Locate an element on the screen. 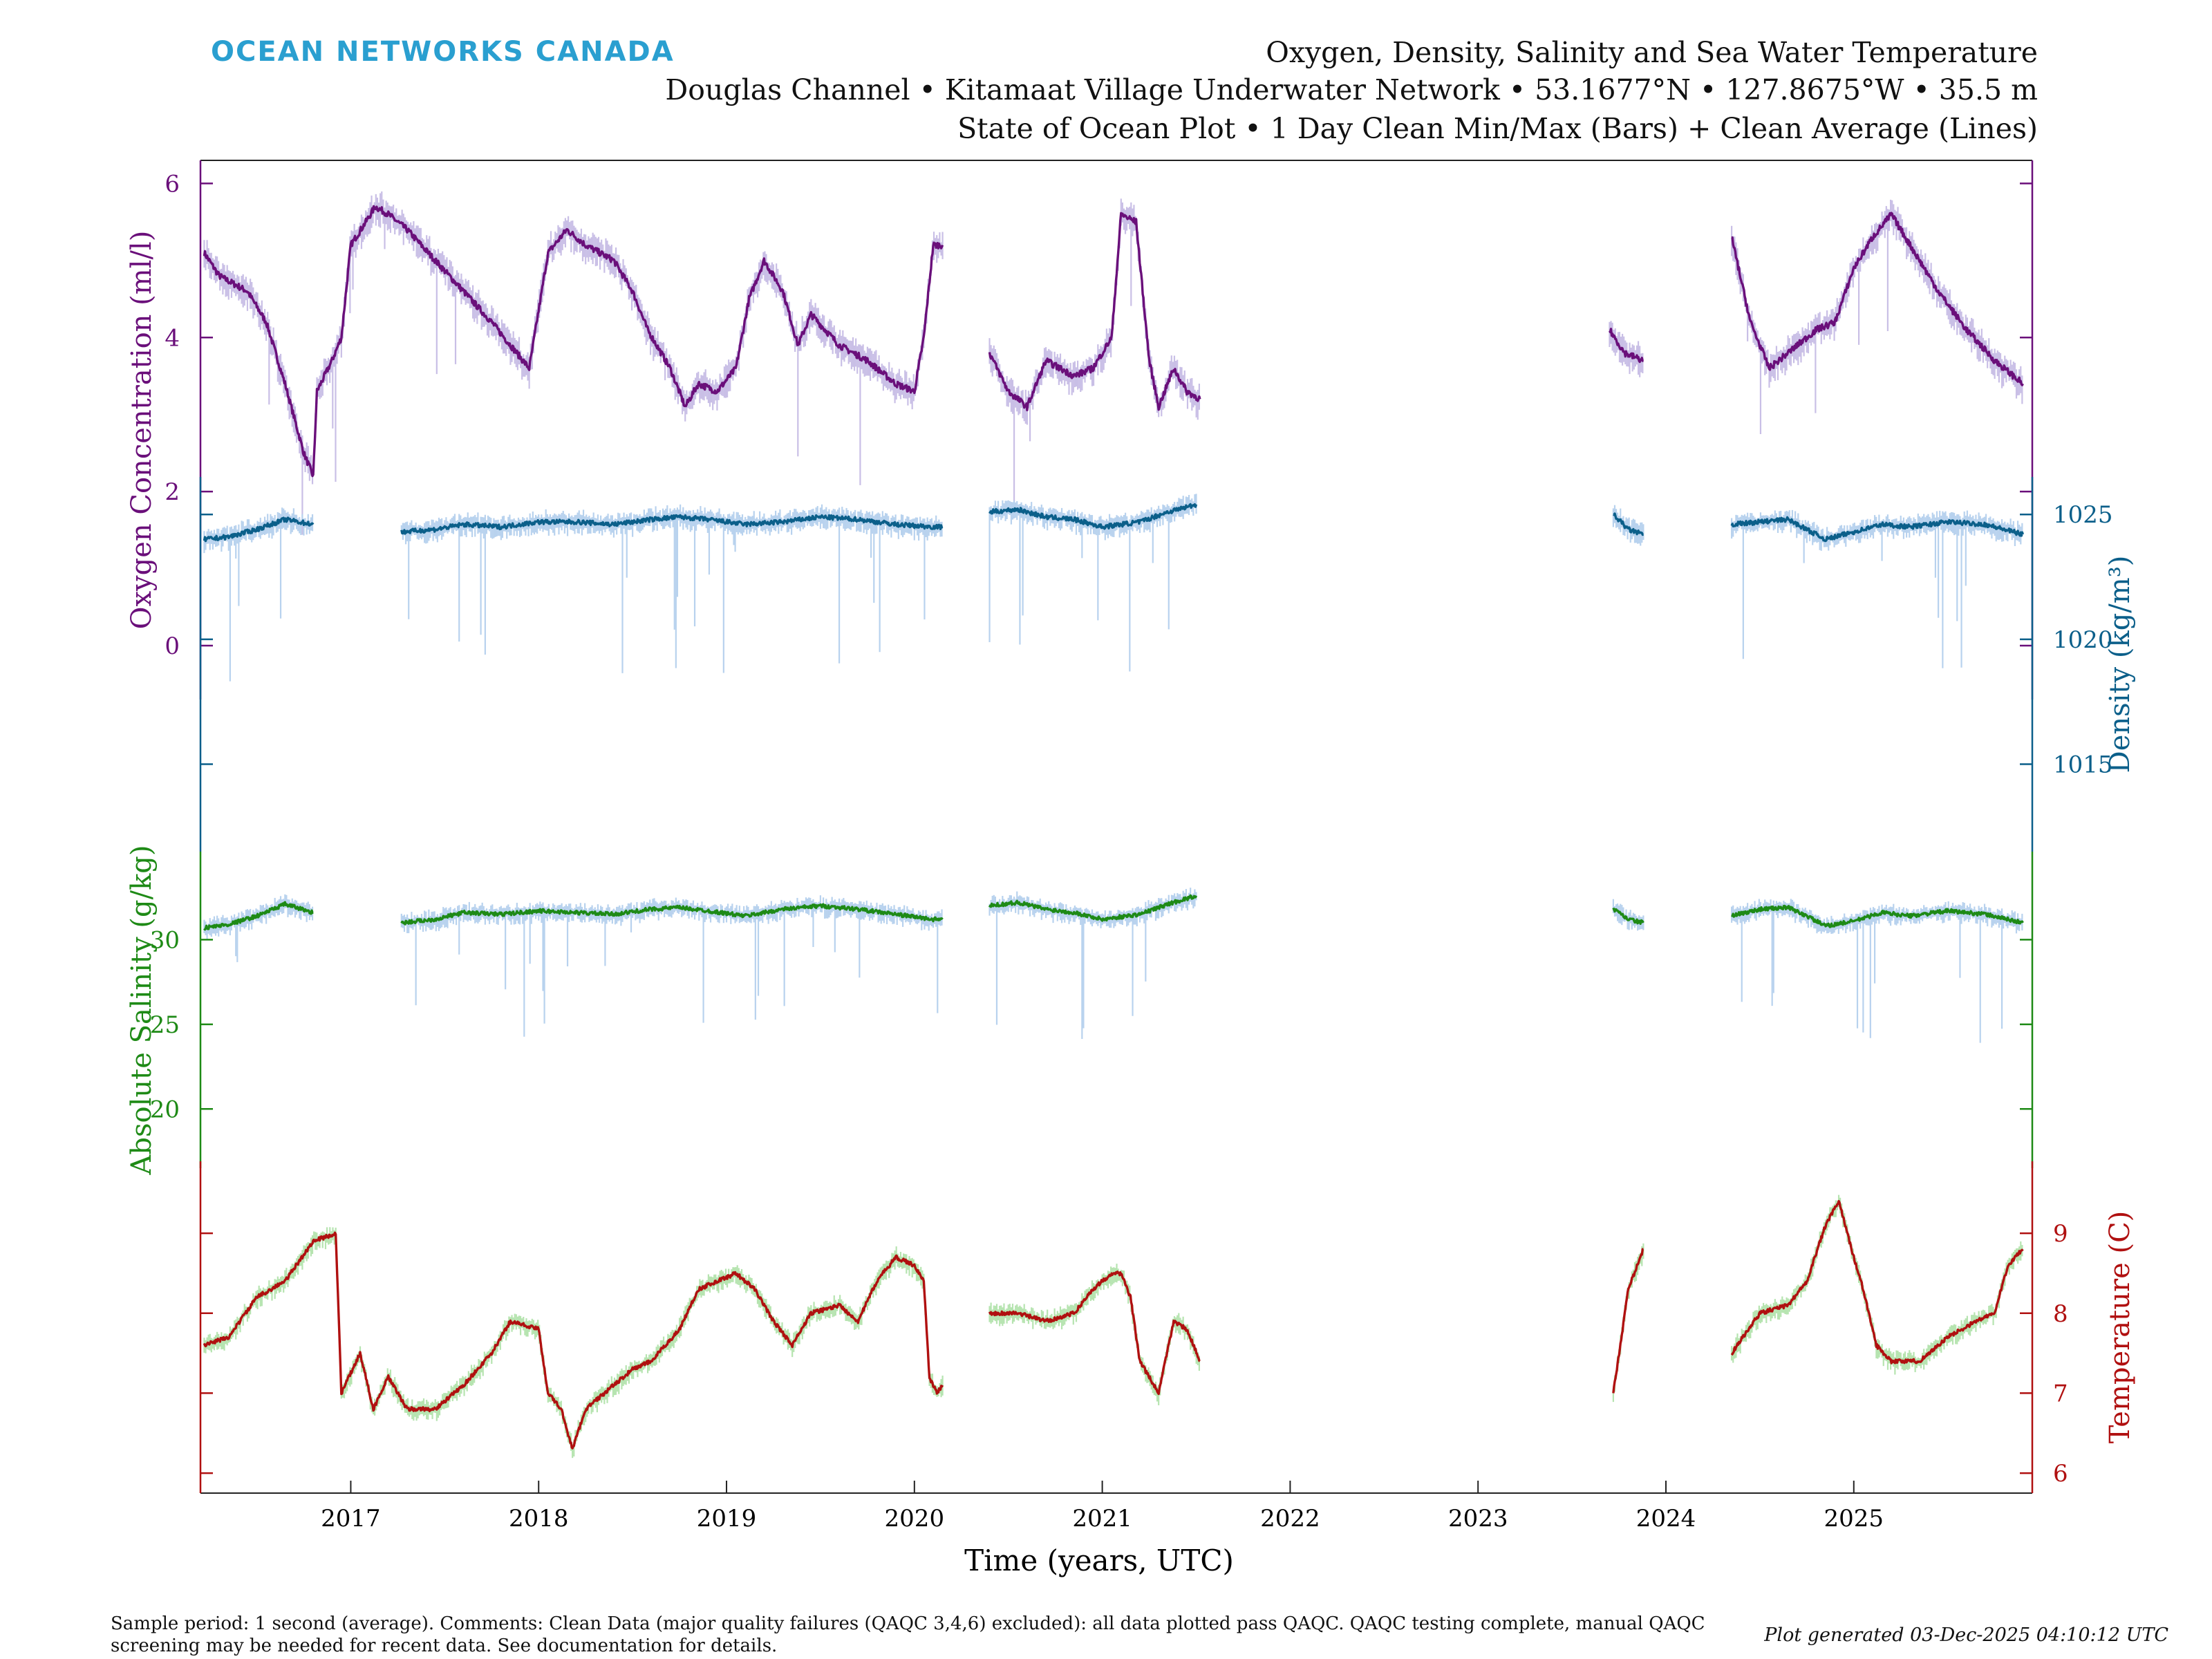 This screenshot has height=1659, width=2212. oxygen-tick-label: 0 is located at coordinates (172, 646).